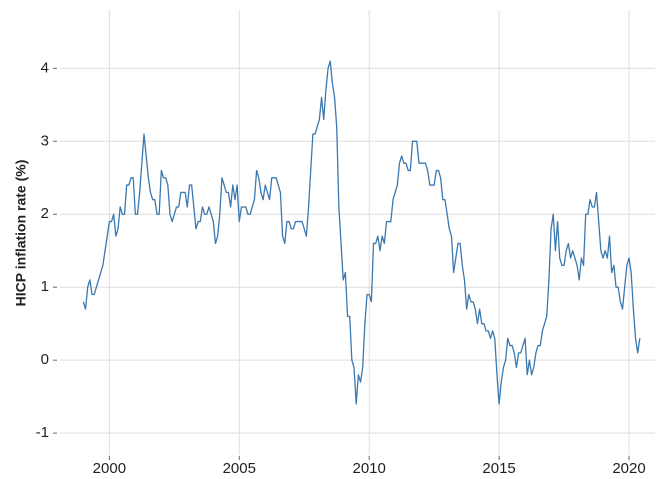  Describe the element at coordinates (369, 468) in the screenshot. I see `x-tick-label: 2010` at that location.